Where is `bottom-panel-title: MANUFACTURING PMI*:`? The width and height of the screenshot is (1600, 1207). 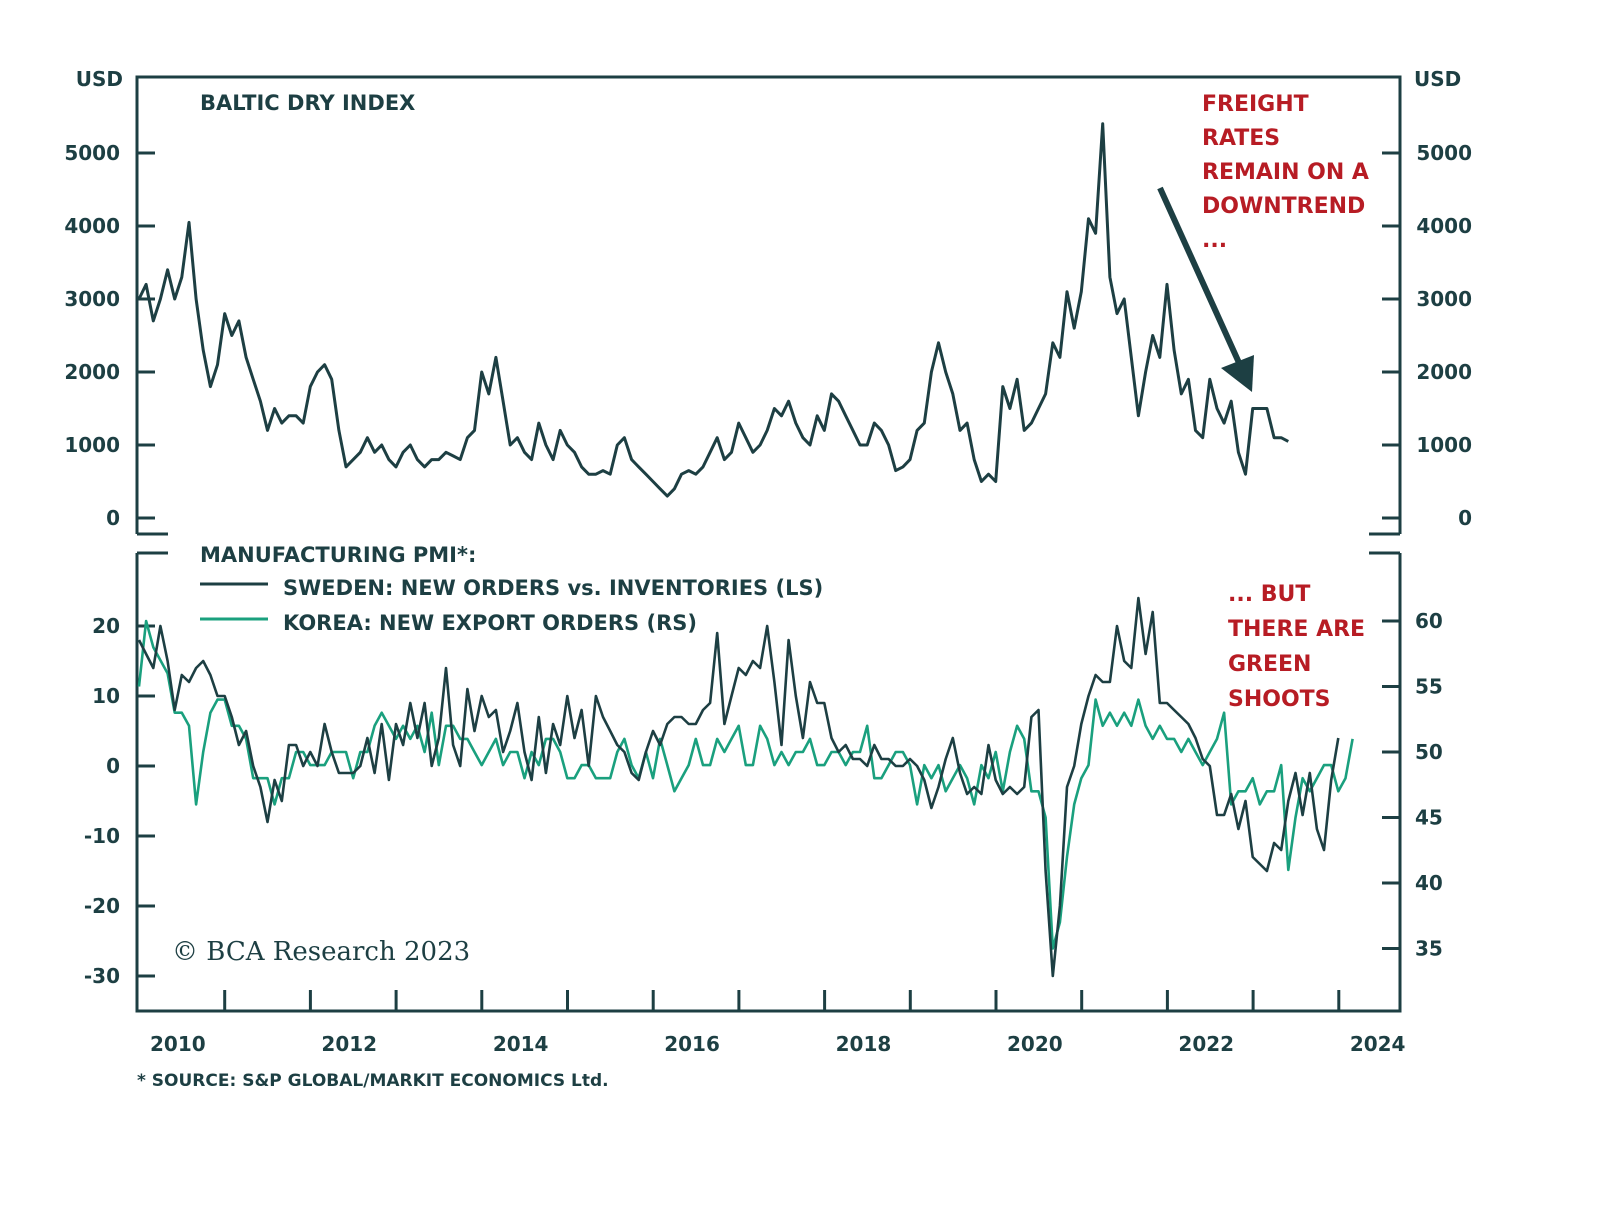
bottom-panel-title: MANUFACTURING PMI*: is located at coordinates (338, 555).